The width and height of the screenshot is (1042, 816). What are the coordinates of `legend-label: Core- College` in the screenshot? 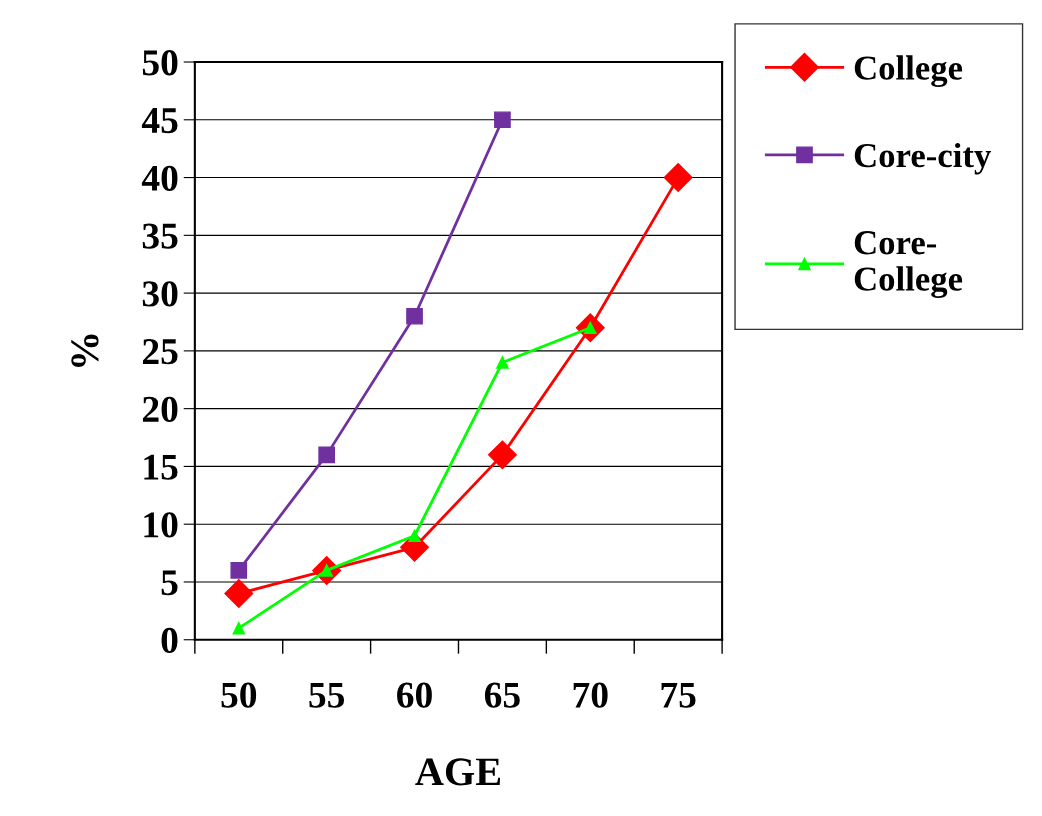 It's located at (908, 265).